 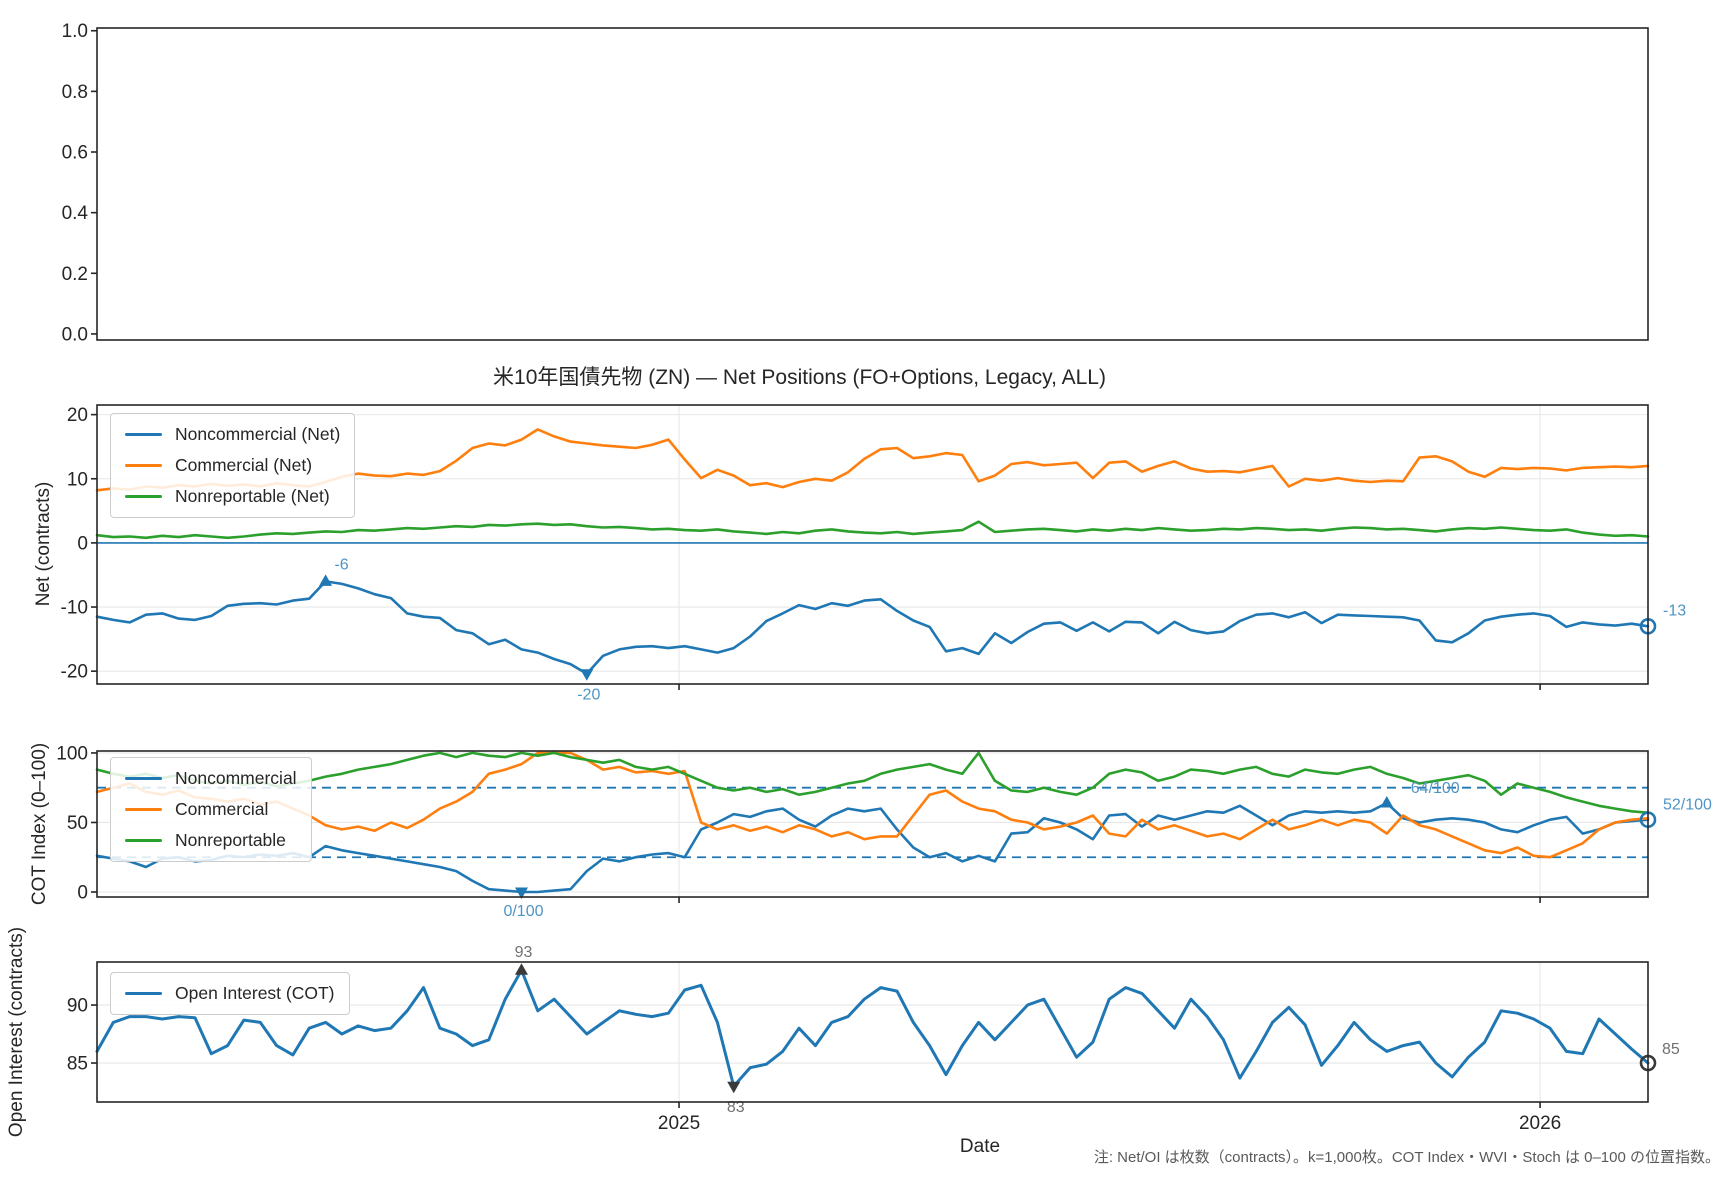 I want to click on legend-cot-index: Noncommercial Commercial Nonreportable, so click(x=211, y=809).